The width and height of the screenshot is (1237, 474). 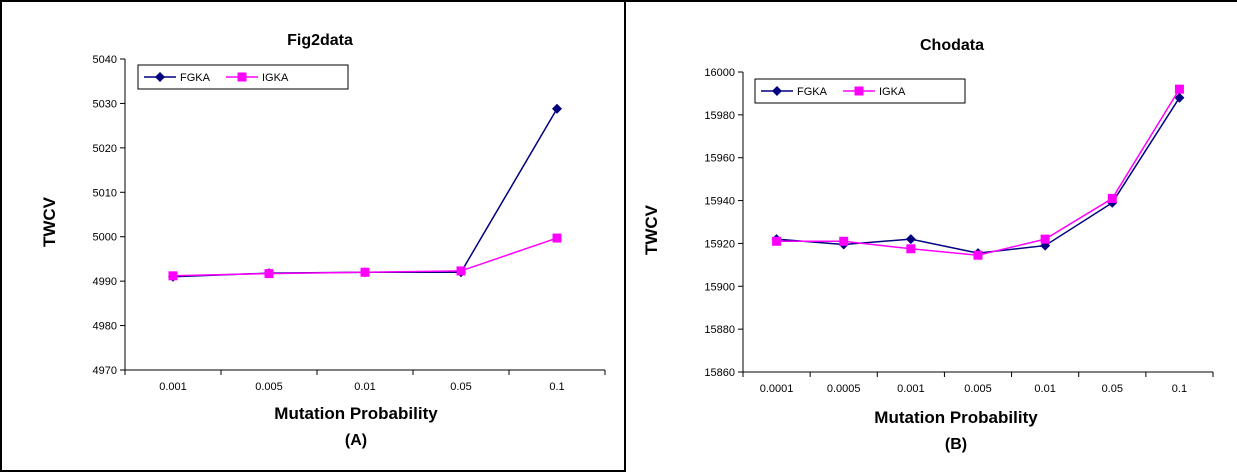 I want to click on y-tick-label: 15920, so click(x=719, y=244).